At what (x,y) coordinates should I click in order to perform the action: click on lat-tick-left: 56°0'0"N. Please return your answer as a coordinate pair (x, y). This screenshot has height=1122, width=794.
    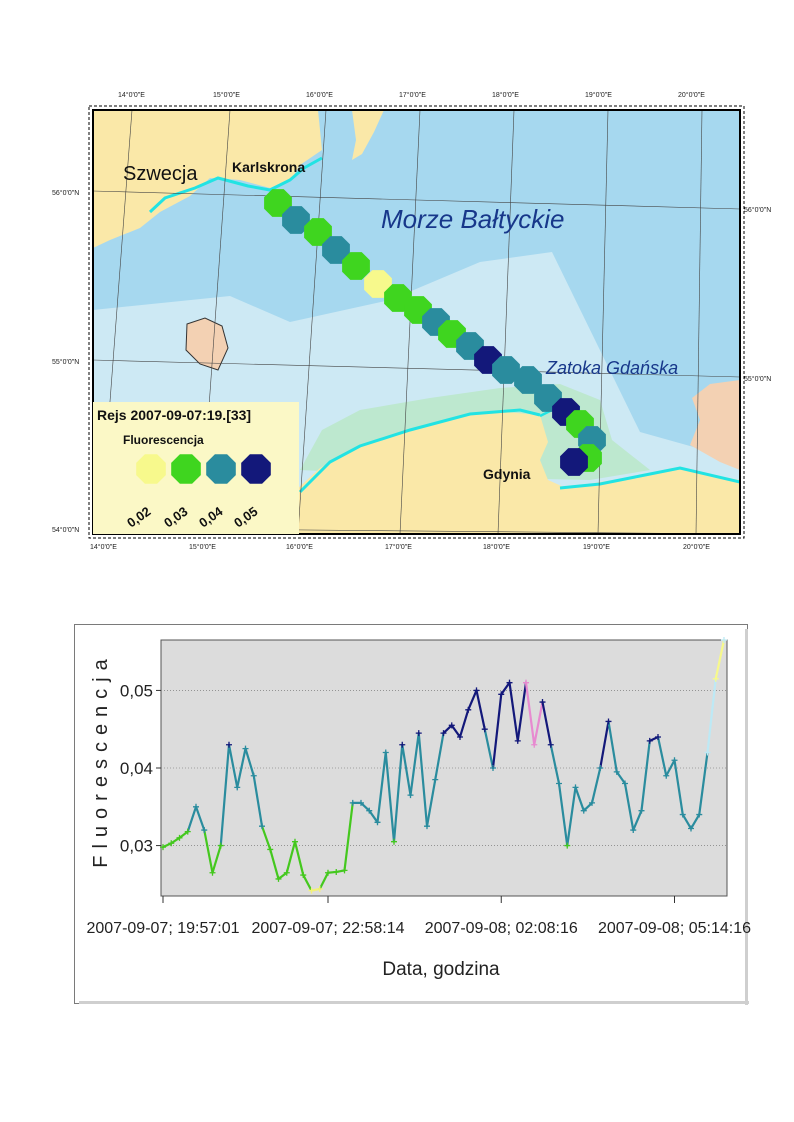
    Looking at the image, I should click on (65, 193).